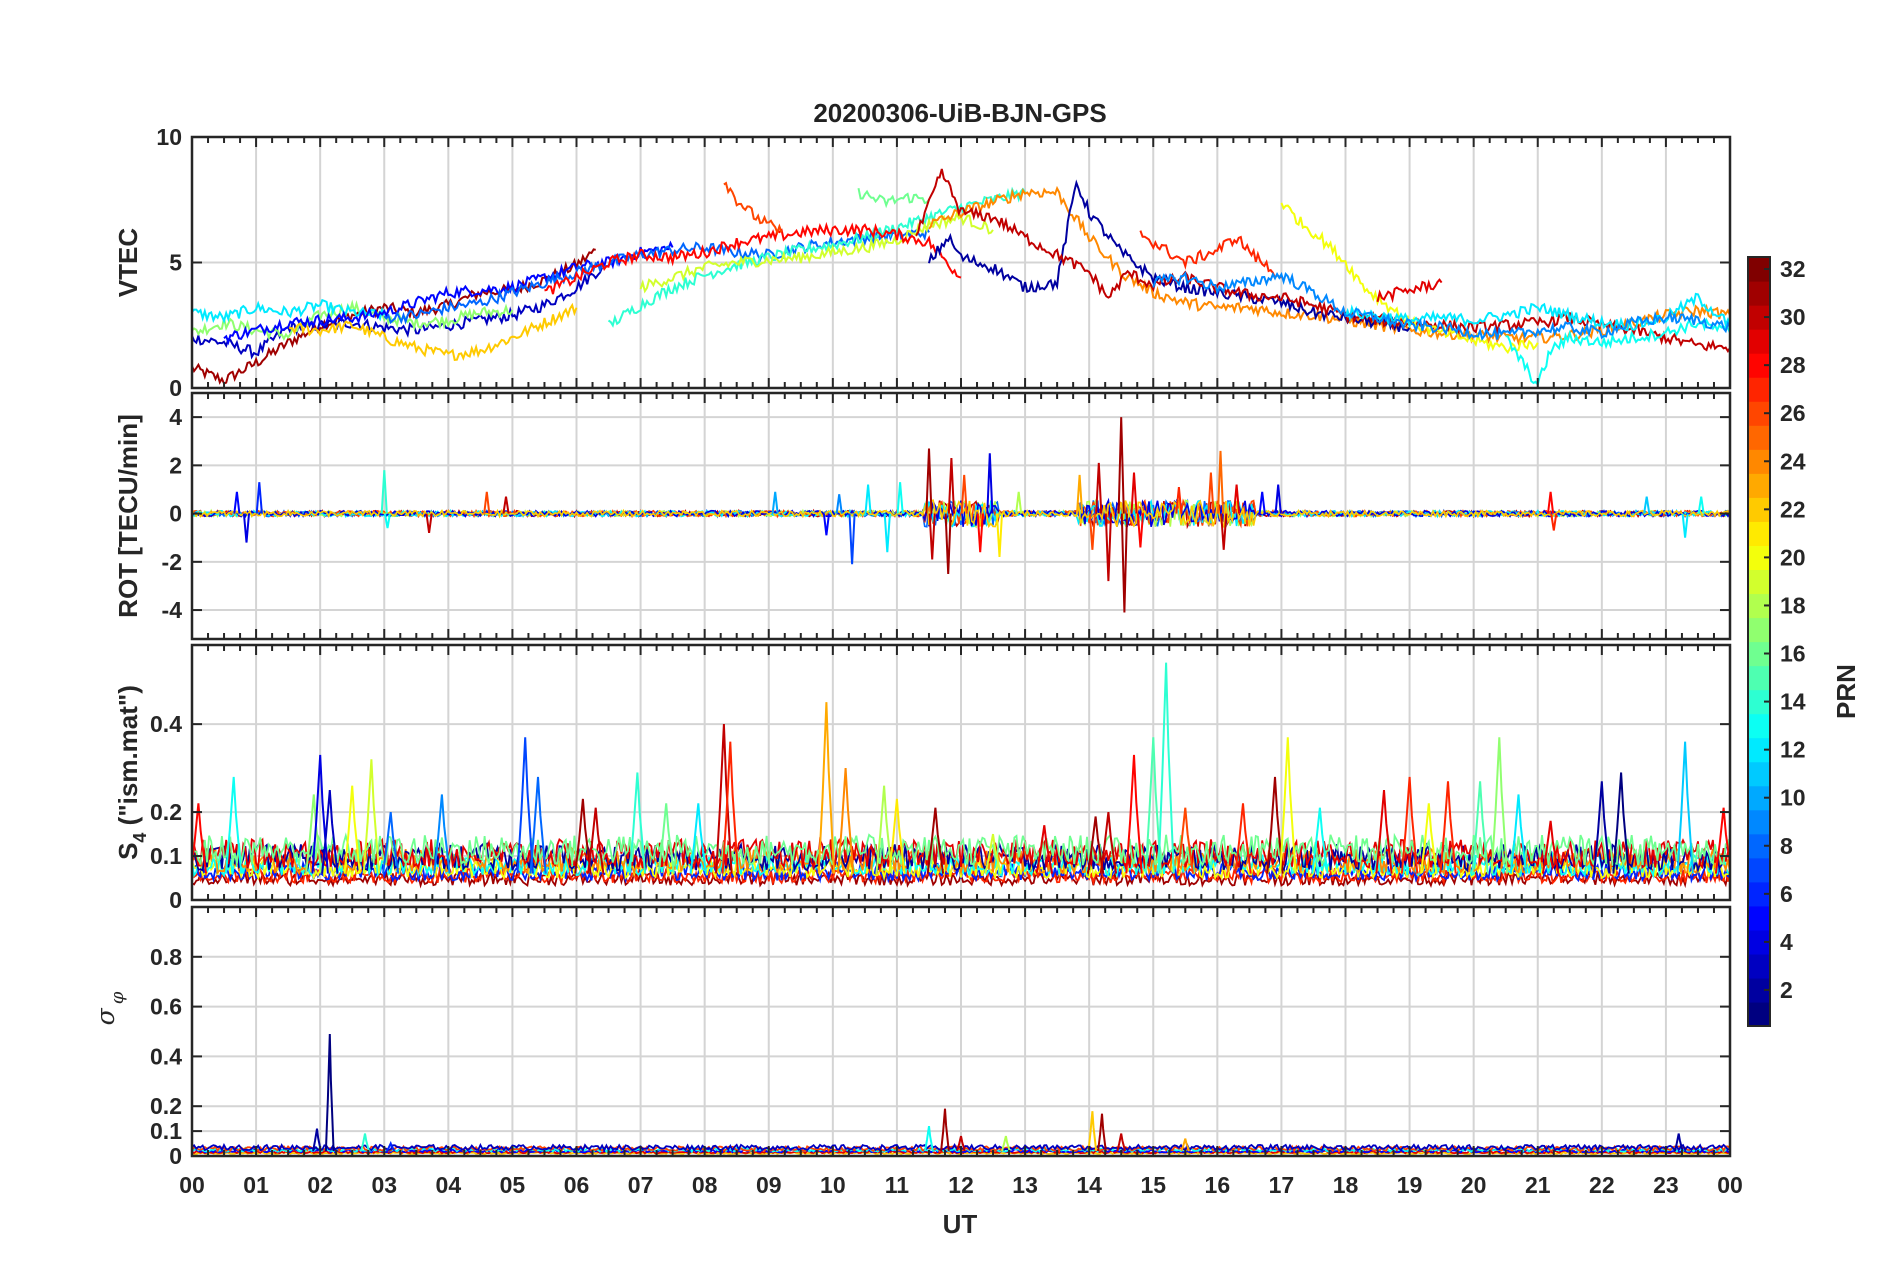  I want to click on x-tick-label: 00, so click(192, 1185).